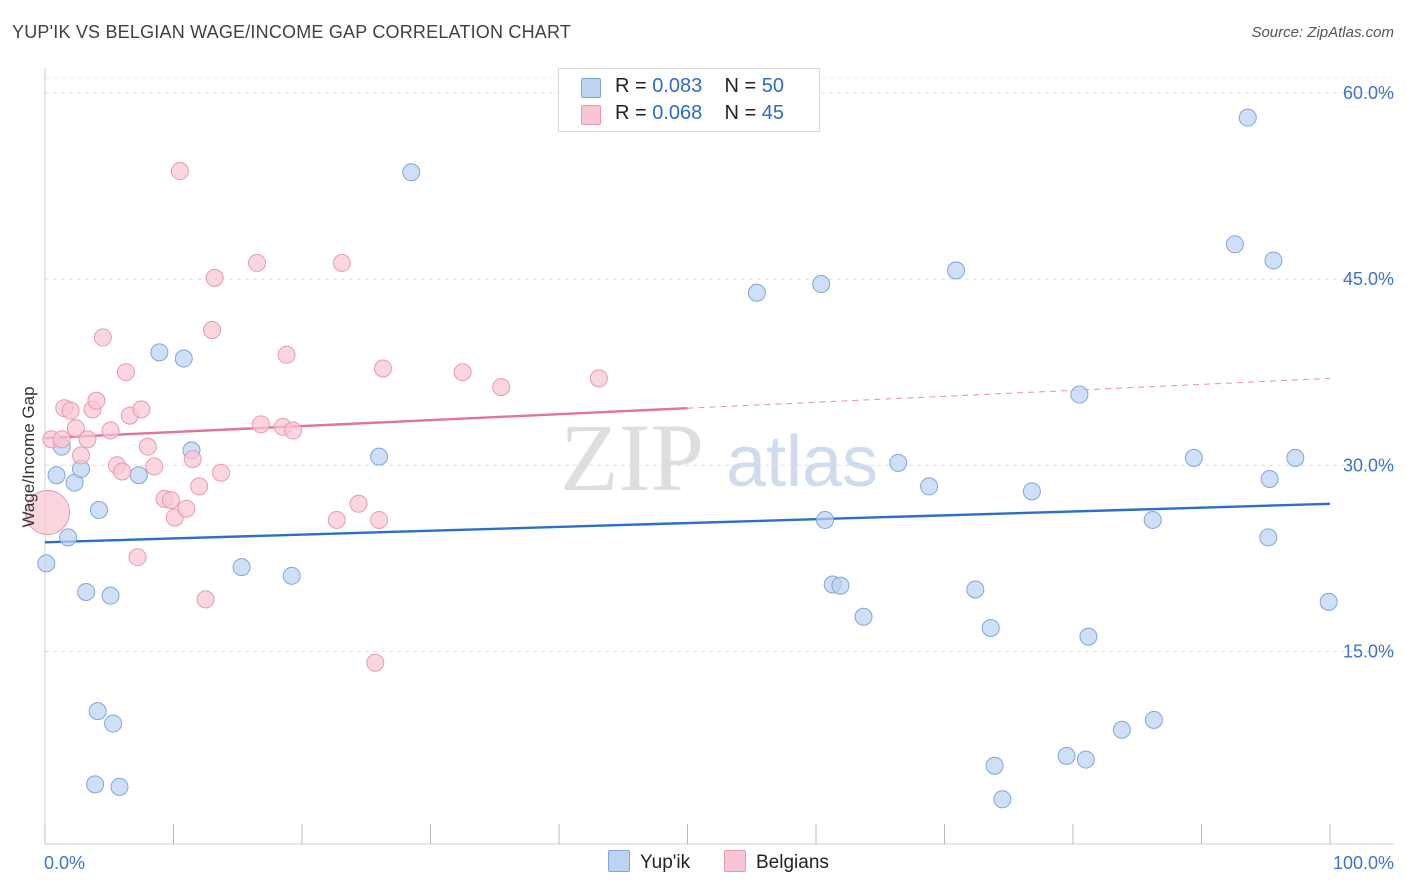  Describe the element at coordinates (735, 861) in the screenshot. I see `bottom-legend-swatch-belgians` at that location.